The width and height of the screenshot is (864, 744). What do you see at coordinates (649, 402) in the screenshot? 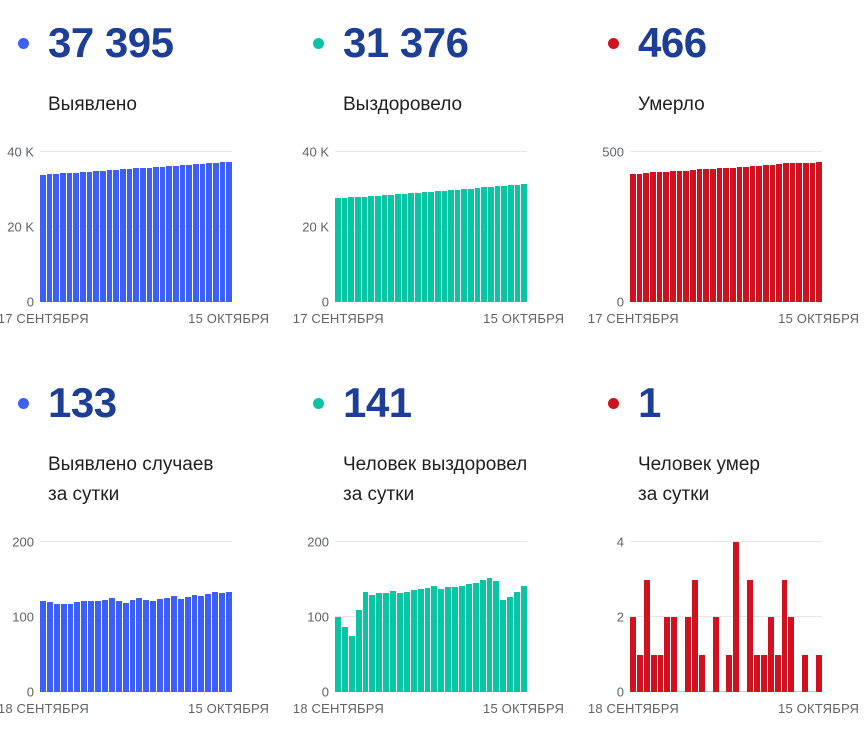
I see `stat-value: 1` at bounding box center [649, 402].